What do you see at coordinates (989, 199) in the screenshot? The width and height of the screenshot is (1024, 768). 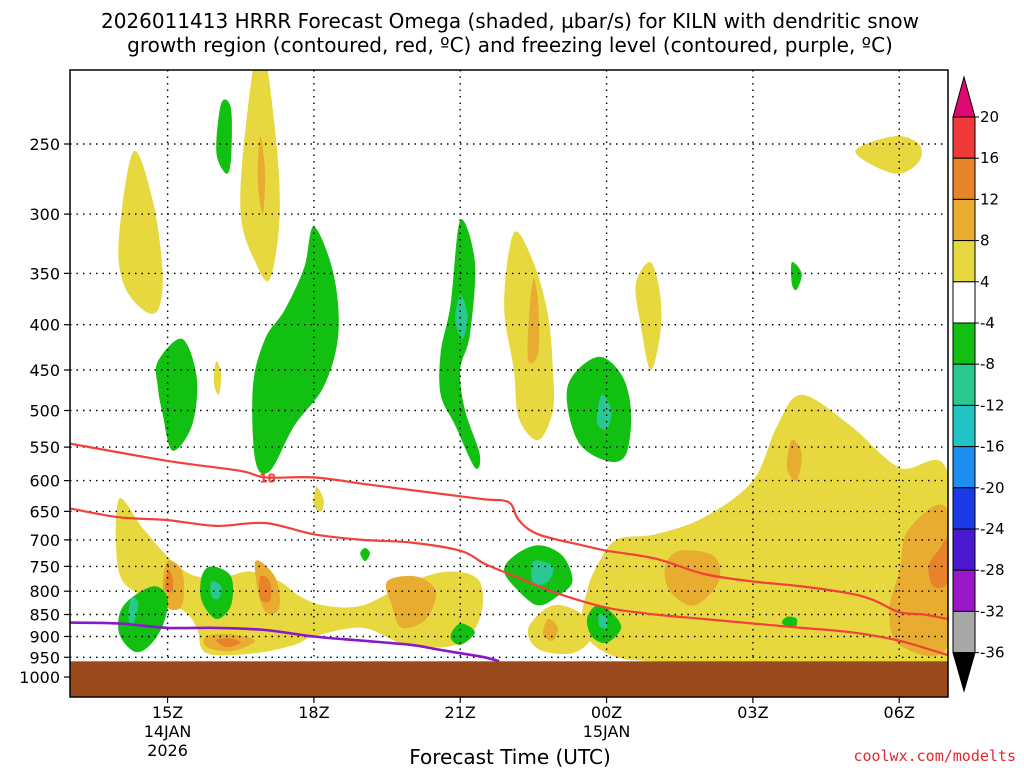 I see `colorbar-label-2: 12` at bounding box center [989, 199].